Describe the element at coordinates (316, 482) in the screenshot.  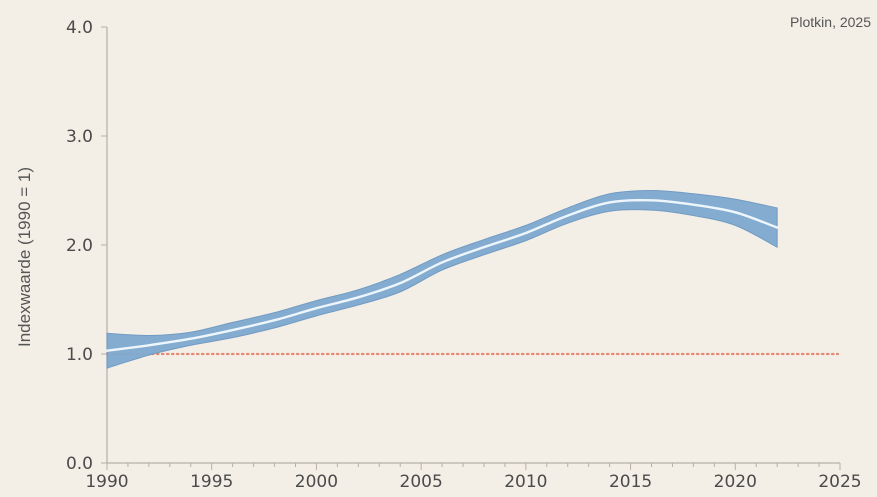
I see `x-tick-label: 2000` at that location.